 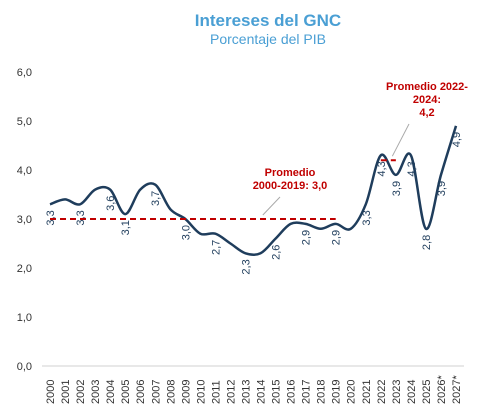 What do you see at coordinates (24, 220) in the screenshot?
I see `y-tick-label: 3,0` at bounding box center [24, 220].